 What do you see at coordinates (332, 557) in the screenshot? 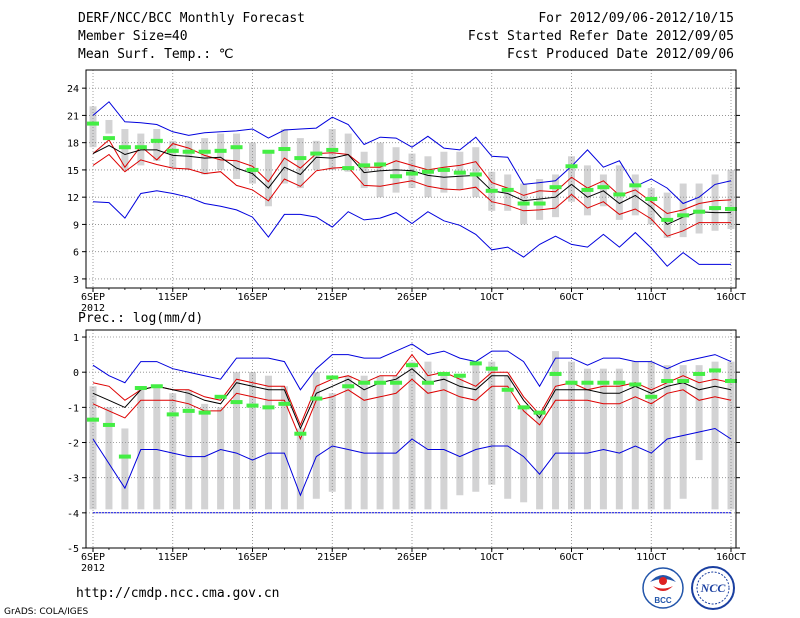
I see `x-tick-label: 21SEP` at bounding box center [332, 557].